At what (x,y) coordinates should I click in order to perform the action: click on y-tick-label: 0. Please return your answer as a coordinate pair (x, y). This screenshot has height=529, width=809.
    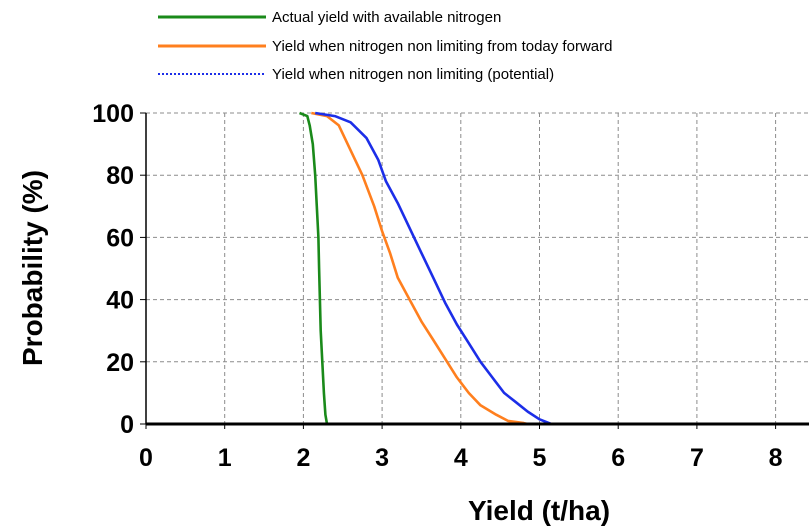
    Looking at the image, I should click on (127, 425).